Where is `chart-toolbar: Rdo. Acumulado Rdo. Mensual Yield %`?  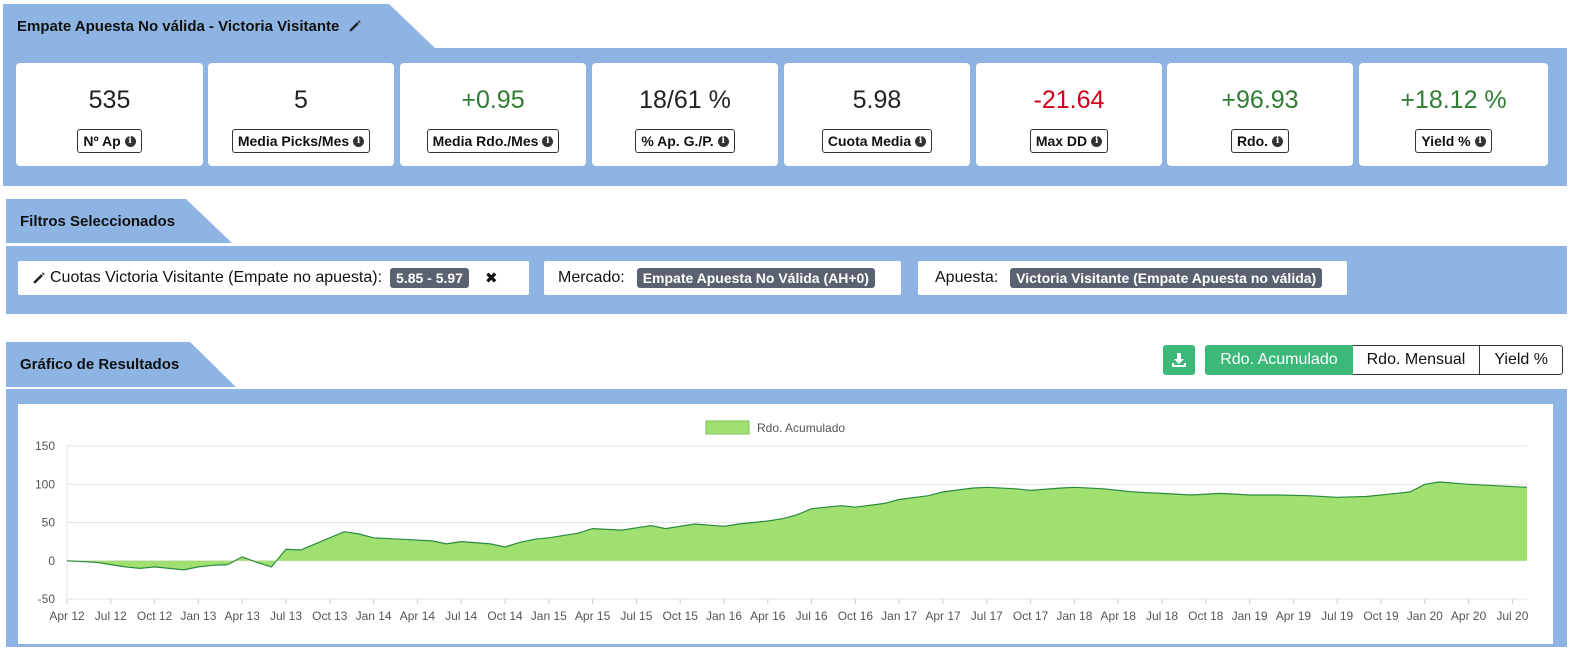 chart-toolbar: Rdo. Acumulado Rdo. Mensual Yield % is located at coordinates (1363, 360).